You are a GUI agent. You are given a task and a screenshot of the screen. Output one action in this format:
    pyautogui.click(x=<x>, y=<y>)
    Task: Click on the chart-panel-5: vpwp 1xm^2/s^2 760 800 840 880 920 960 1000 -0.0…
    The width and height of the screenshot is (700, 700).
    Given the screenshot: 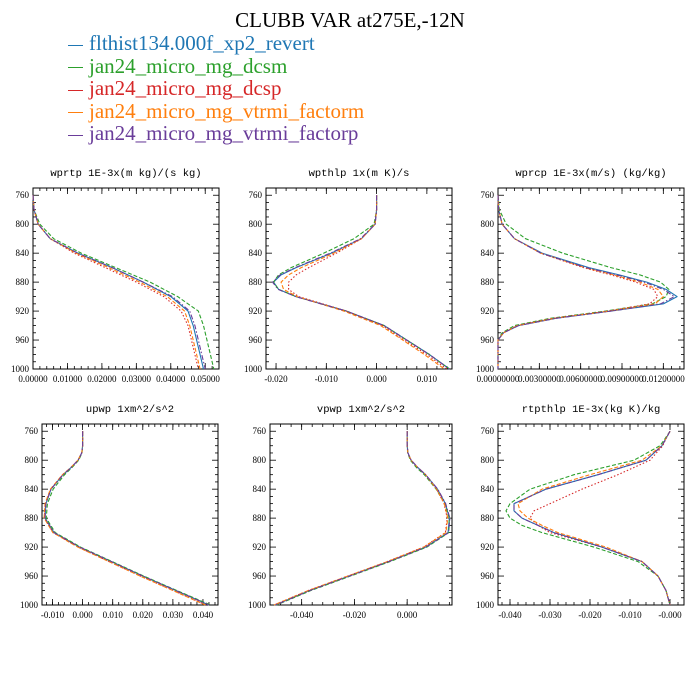 What is the action you would take?
    pyautogui.click(x=350, y=512)
    